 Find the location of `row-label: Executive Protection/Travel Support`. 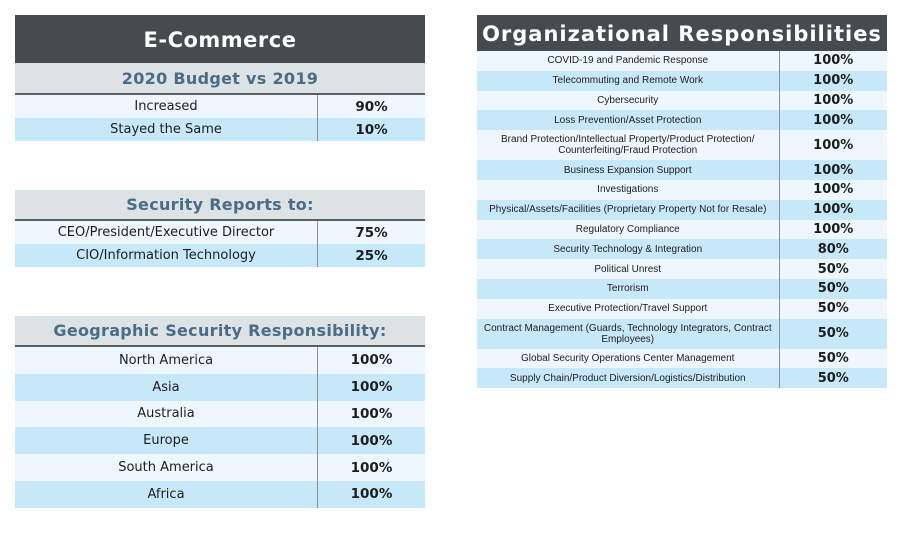

row-label: Executive Protection/Travel Support is located at coordinates (628, 308).